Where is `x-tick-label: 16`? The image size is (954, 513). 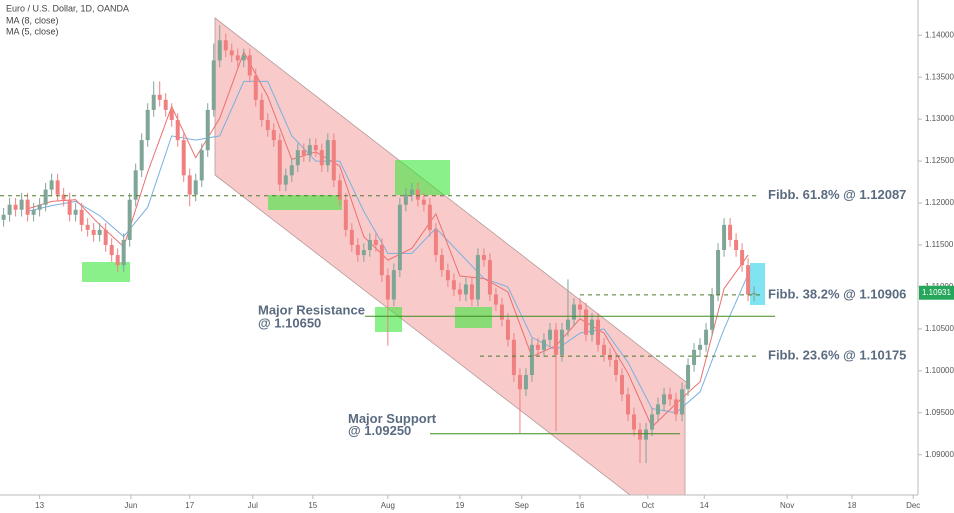 x-tick-label: 16 is located at coordinates (580, 505).